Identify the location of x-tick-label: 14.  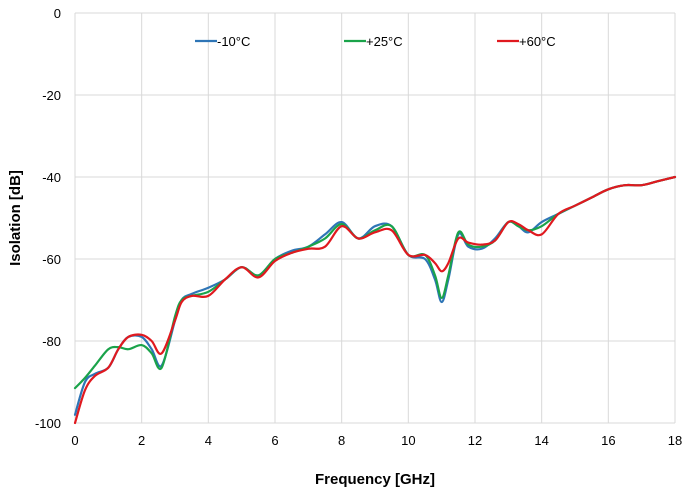
(541, 440).